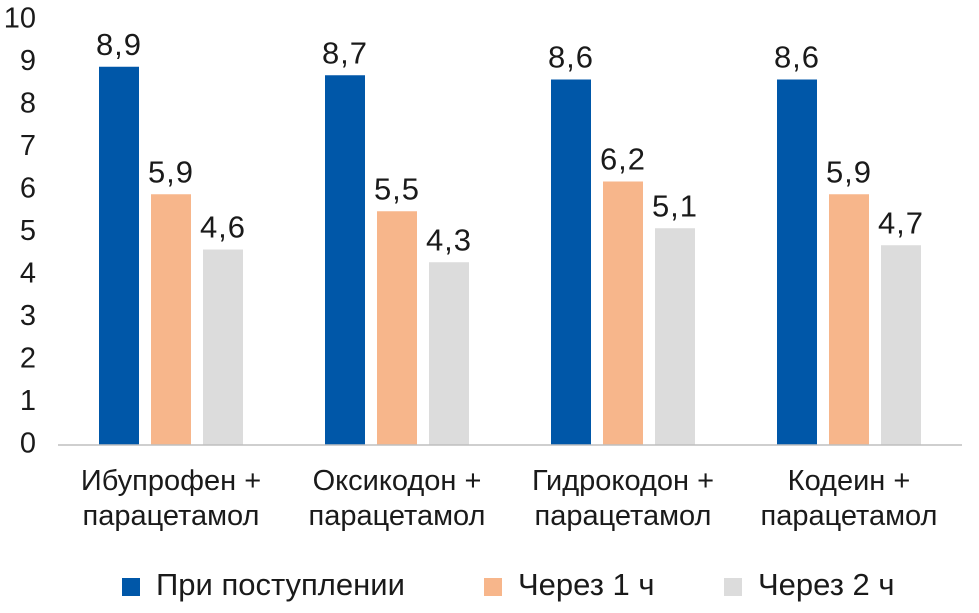  What do you see at coordinates (345, 52) in the screenshot?
I see `data-label: 8,7` at bounding box center [345, 52].